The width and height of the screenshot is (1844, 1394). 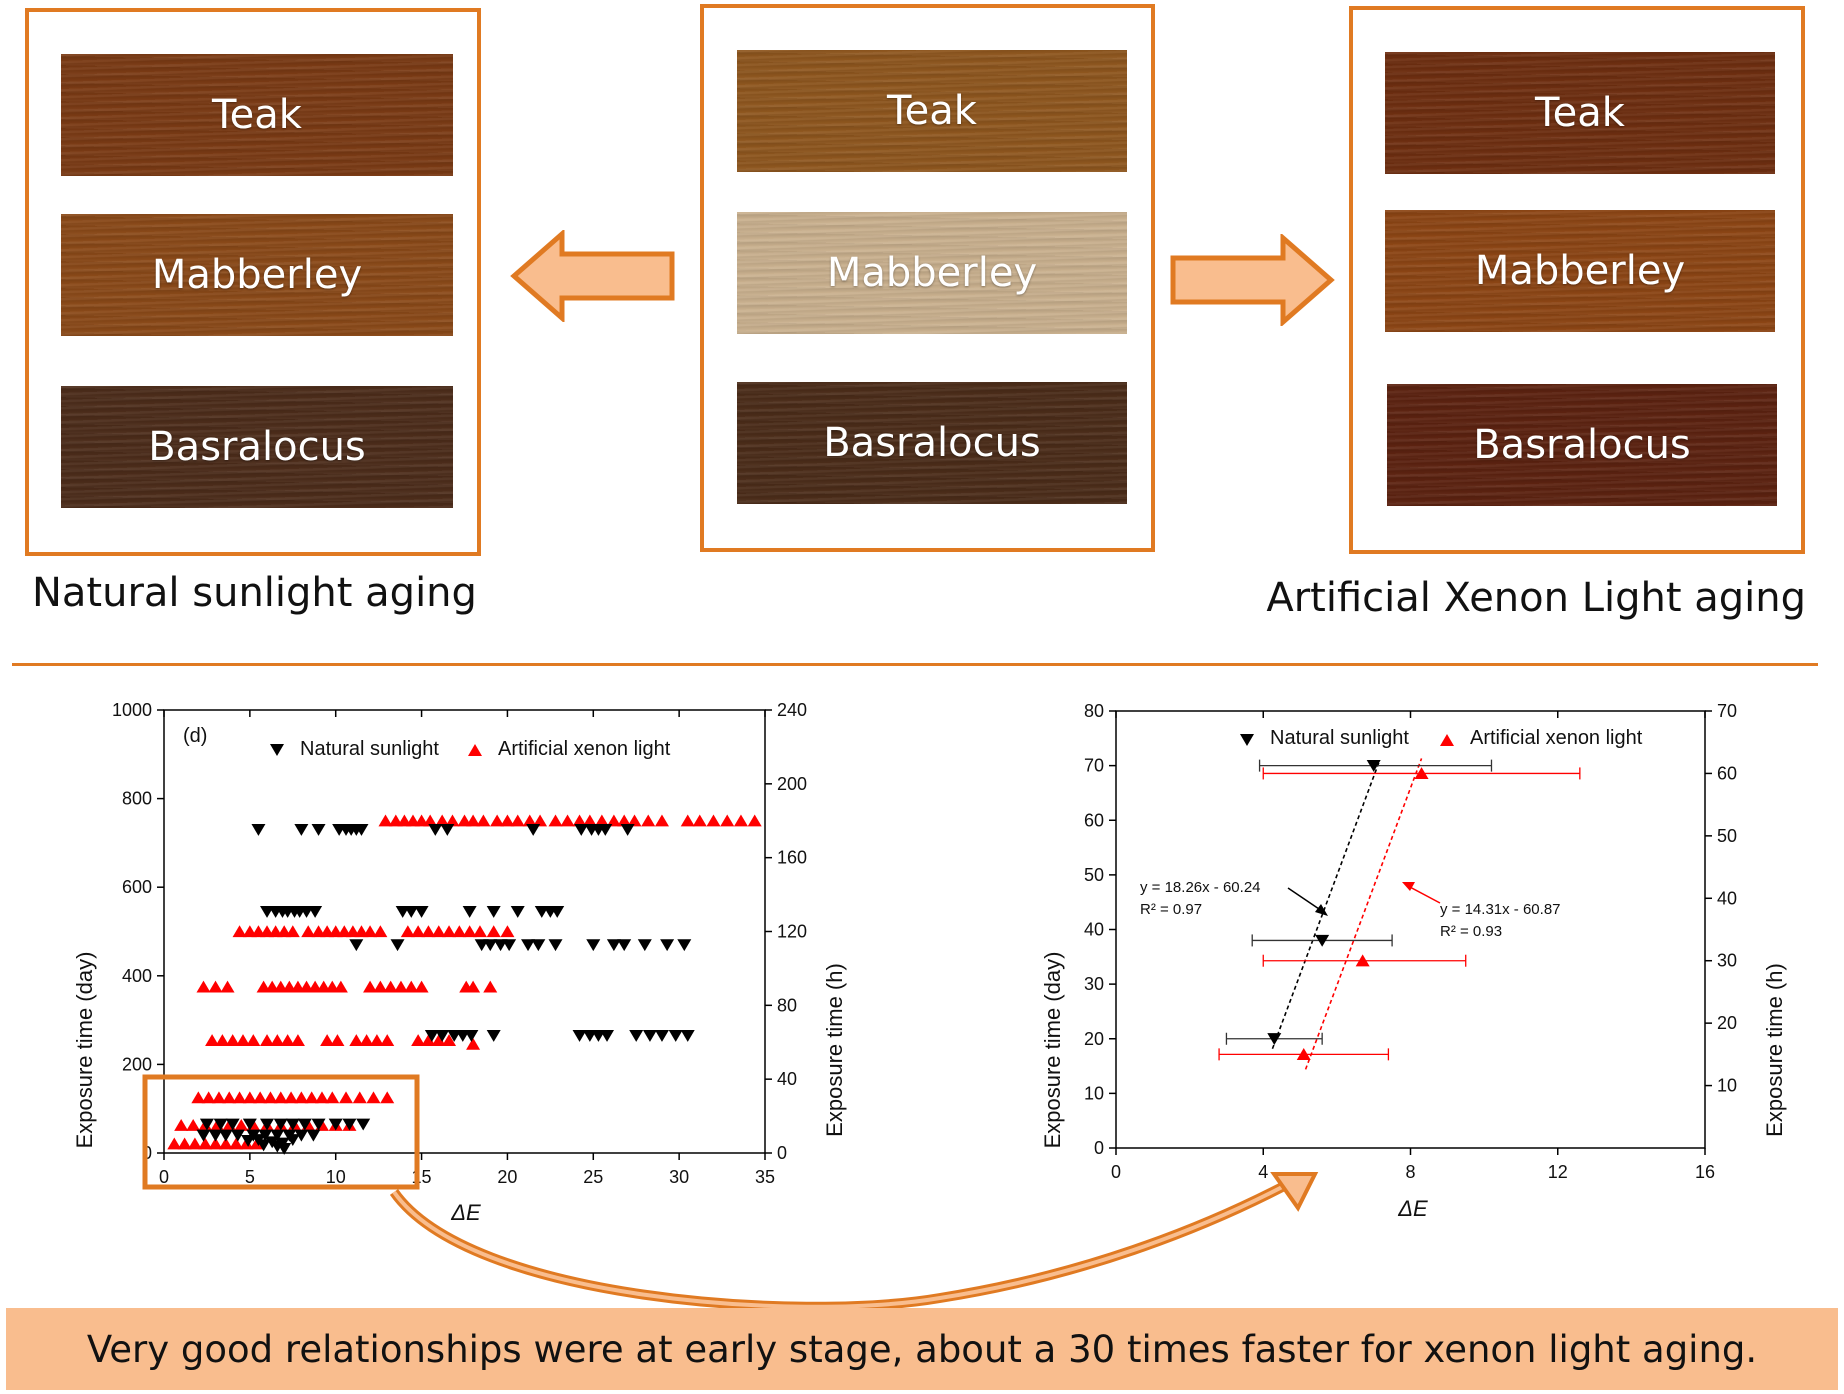 What do you see at coordinates (1727, 711) in the screenshot?
I see `y2-tick-label: 70` at bounding box center [1727, 711].